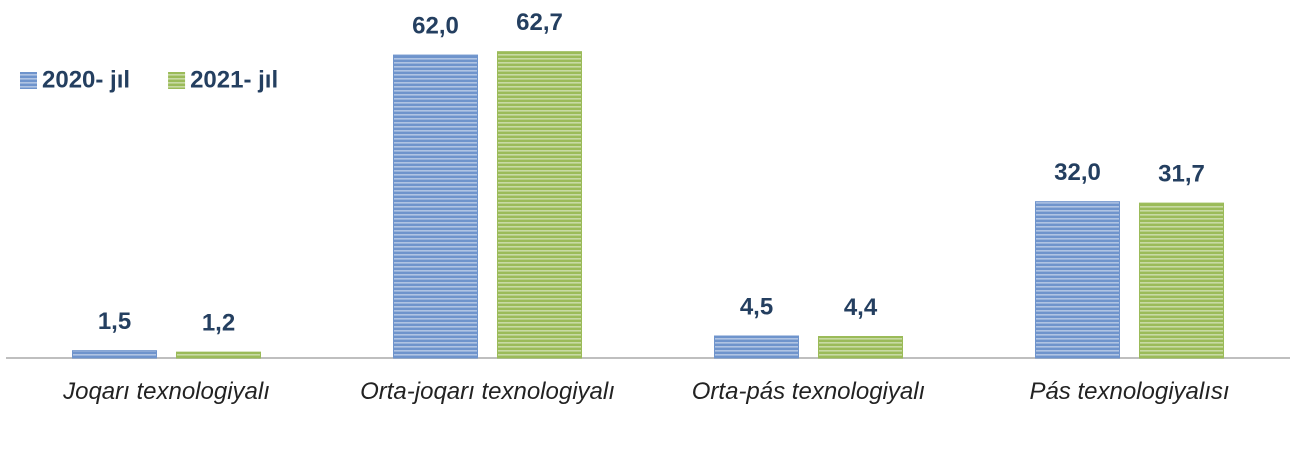  I want to click on data-label: 32,0, so click(1077, 172).